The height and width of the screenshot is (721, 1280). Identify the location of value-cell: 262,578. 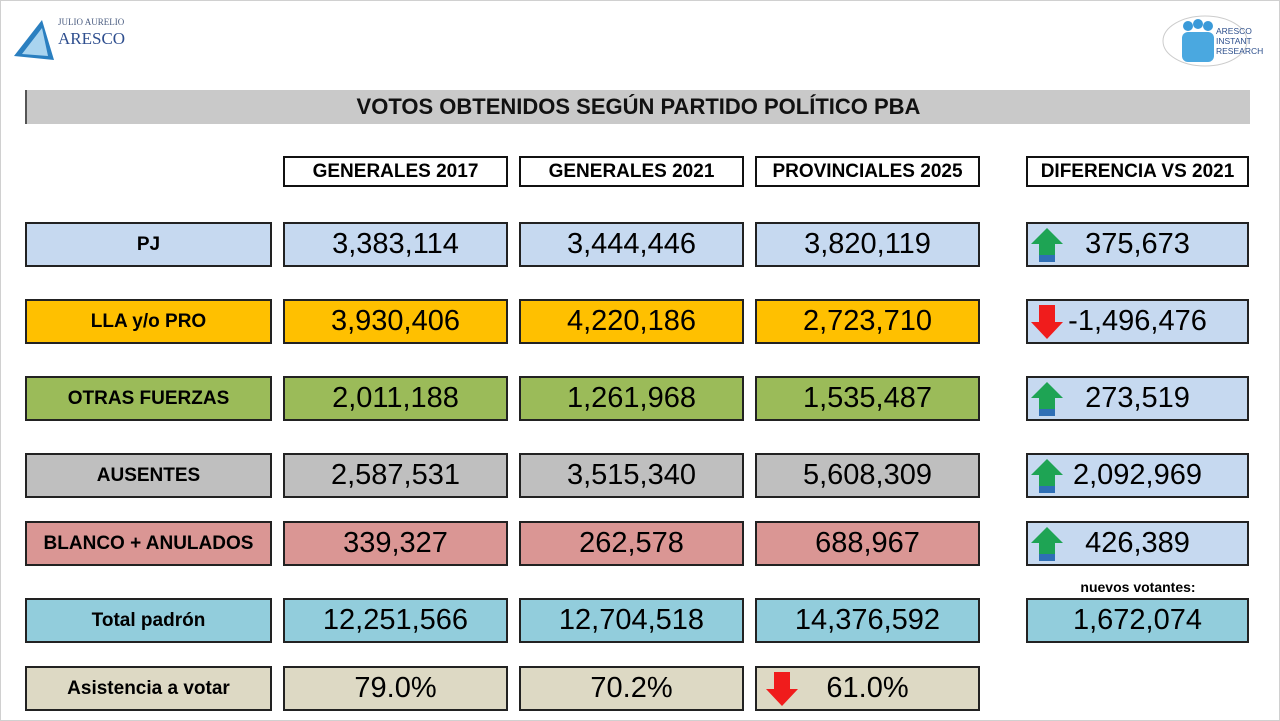
(631, 543).